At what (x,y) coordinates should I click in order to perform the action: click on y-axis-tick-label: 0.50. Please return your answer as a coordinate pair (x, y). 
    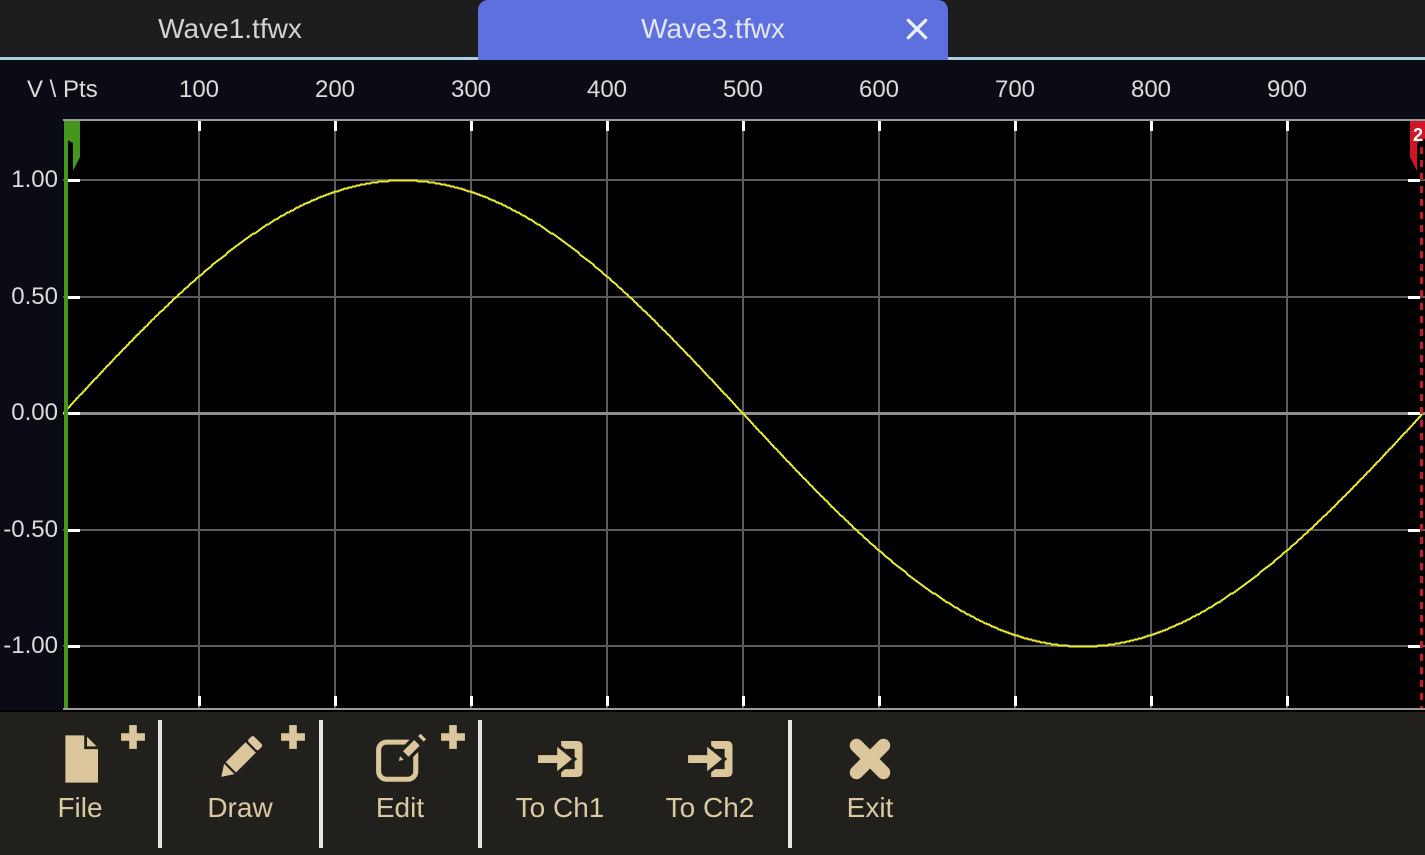
    Looking at the image, I should click on (34, 296).